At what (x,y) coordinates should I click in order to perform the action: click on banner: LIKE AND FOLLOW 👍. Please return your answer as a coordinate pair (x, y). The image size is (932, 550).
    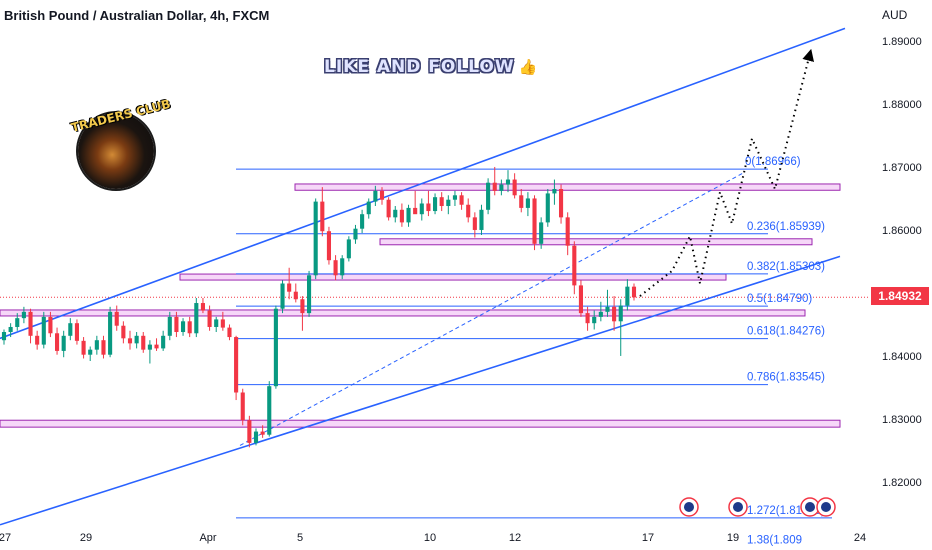
    Looking at the image, I should click on (431, 67).